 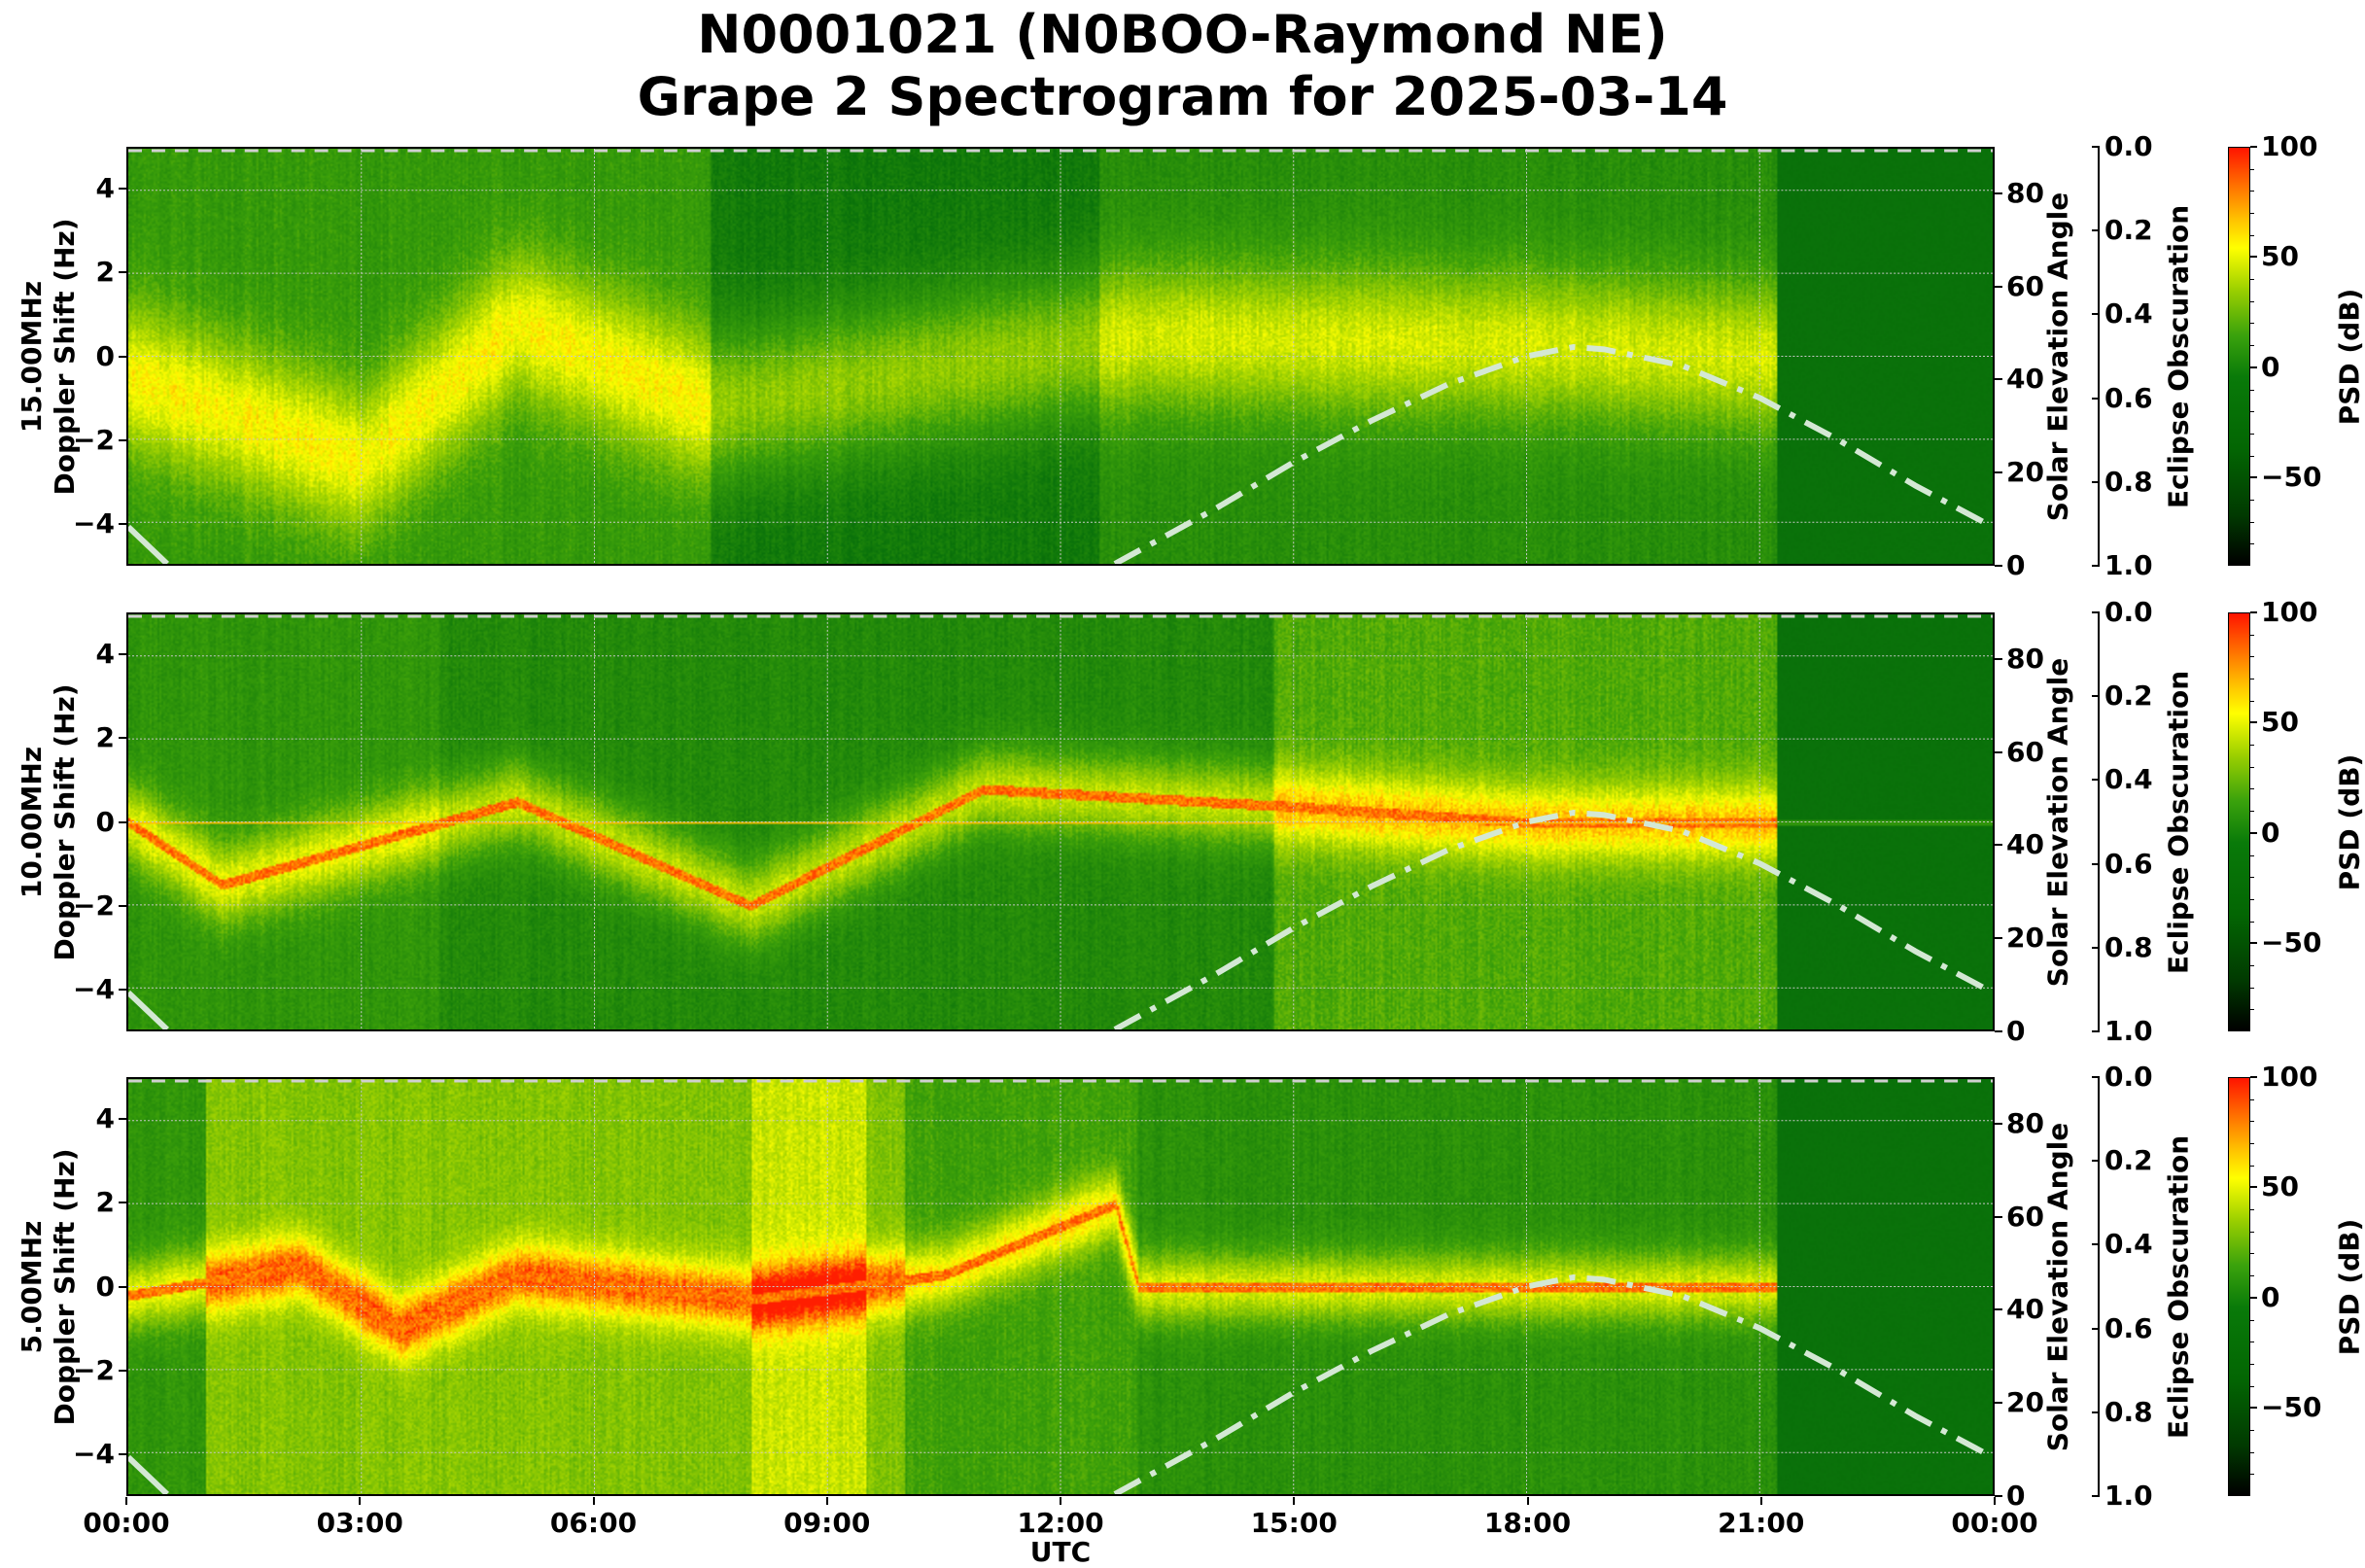 What do you see at coordinates (2271, 366) in the screenshot?
I see `cbar-tick-label: 0` at bounding box center [2271, 366].